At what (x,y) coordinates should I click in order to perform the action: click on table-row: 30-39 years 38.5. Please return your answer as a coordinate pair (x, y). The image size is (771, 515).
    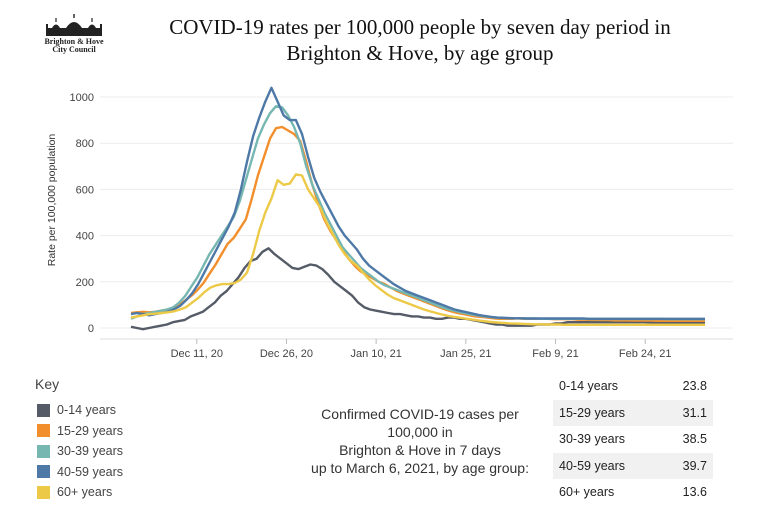
    Looking at the image, I should click on (633, 439).